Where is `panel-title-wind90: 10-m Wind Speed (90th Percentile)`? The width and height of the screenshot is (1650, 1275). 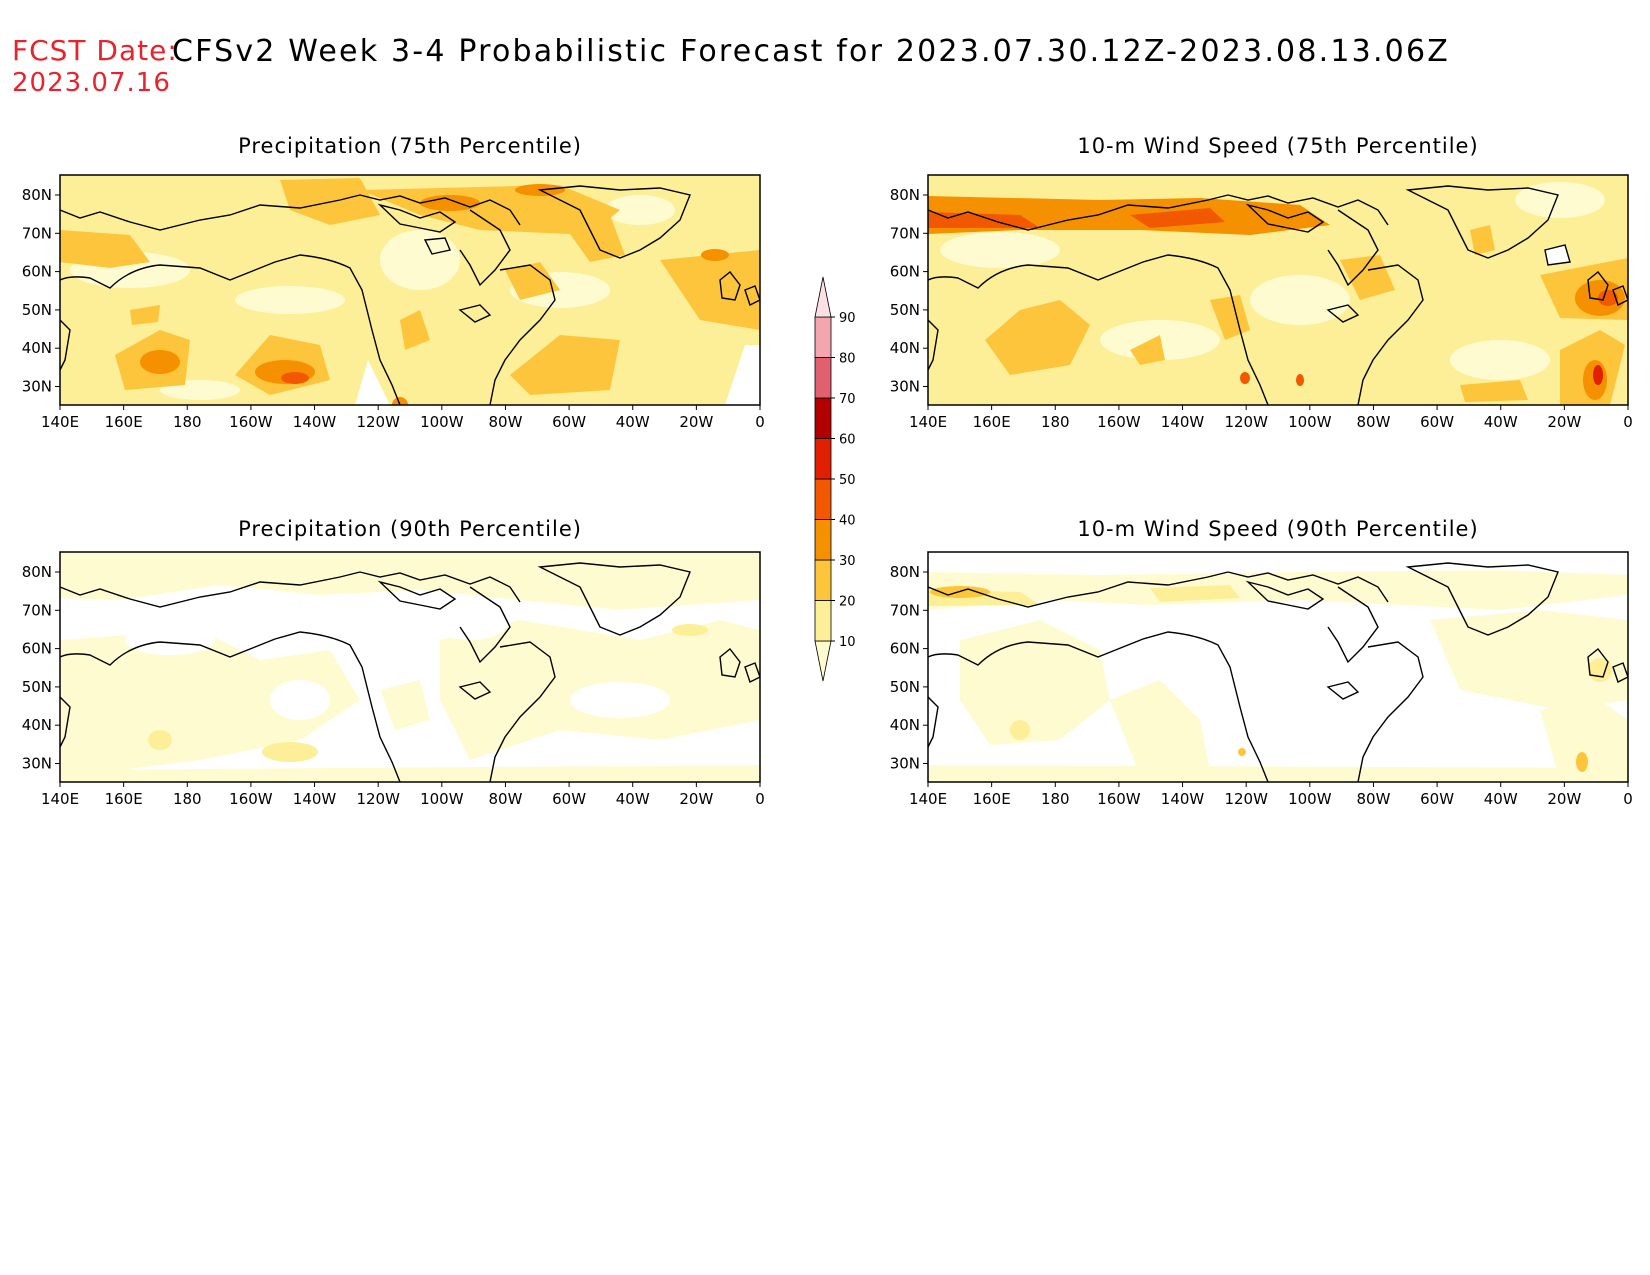
panel-title-wind90: 10-m Wind Speed (90th Percentile) is located at coordinates (1277, 529).